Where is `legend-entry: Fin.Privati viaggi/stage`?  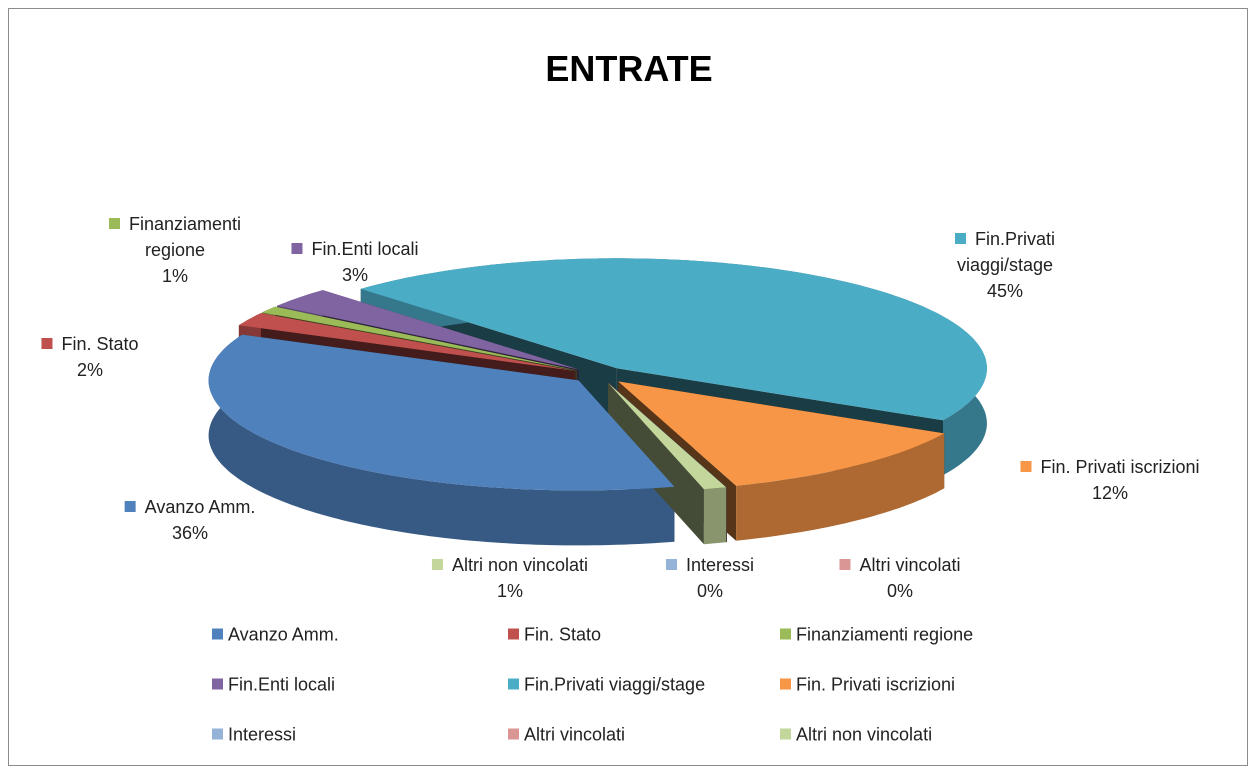 legend-entry: Fin.Privati viaggi/stage is located at coordinates (606, 685).